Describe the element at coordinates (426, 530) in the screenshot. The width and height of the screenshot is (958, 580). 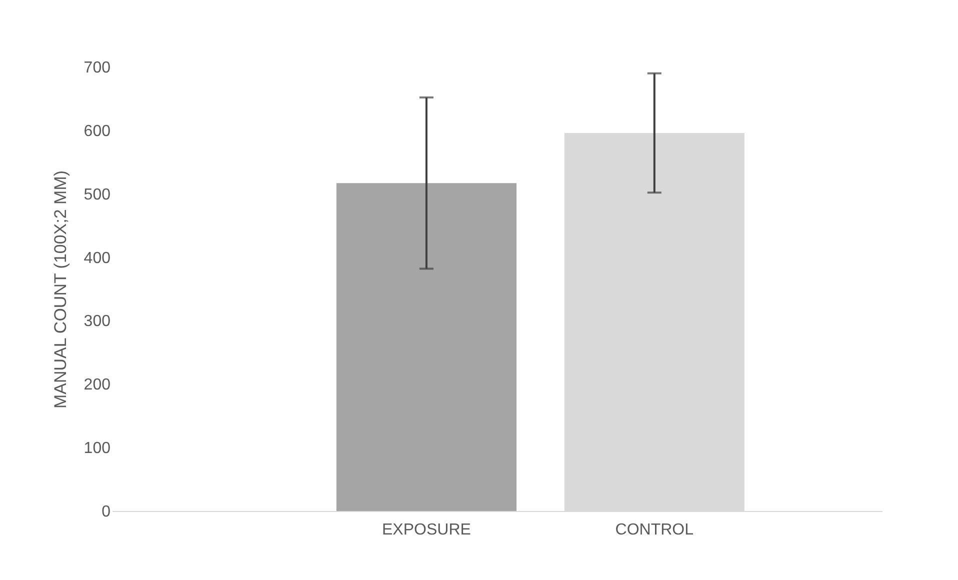
I see `x-tick-label: EXPOSURE` at that location.